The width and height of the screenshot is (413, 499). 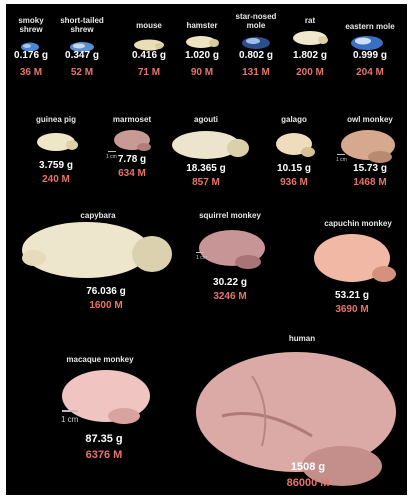 I want to click on species-neurons: 6376 M, so click(x=104, y=455).